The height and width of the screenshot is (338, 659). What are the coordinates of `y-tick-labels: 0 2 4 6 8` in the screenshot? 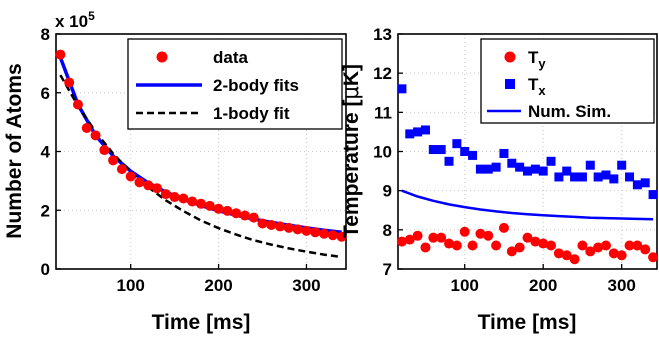 It's located at (46, 152).